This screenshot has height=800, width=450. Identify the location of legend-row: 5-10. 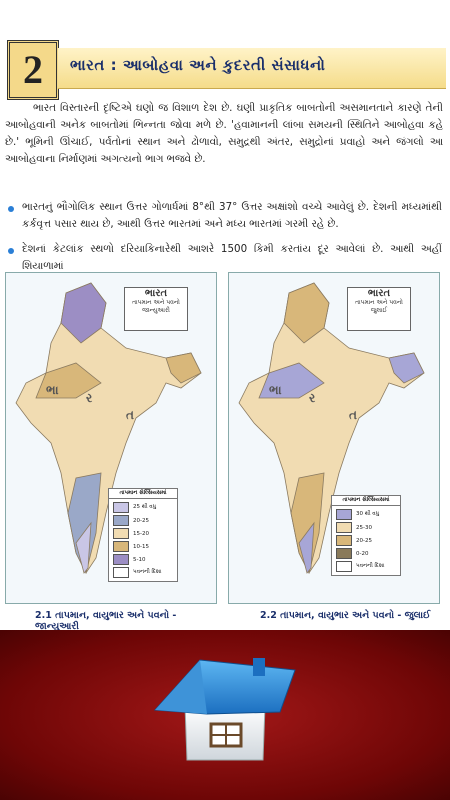
(145, 559).